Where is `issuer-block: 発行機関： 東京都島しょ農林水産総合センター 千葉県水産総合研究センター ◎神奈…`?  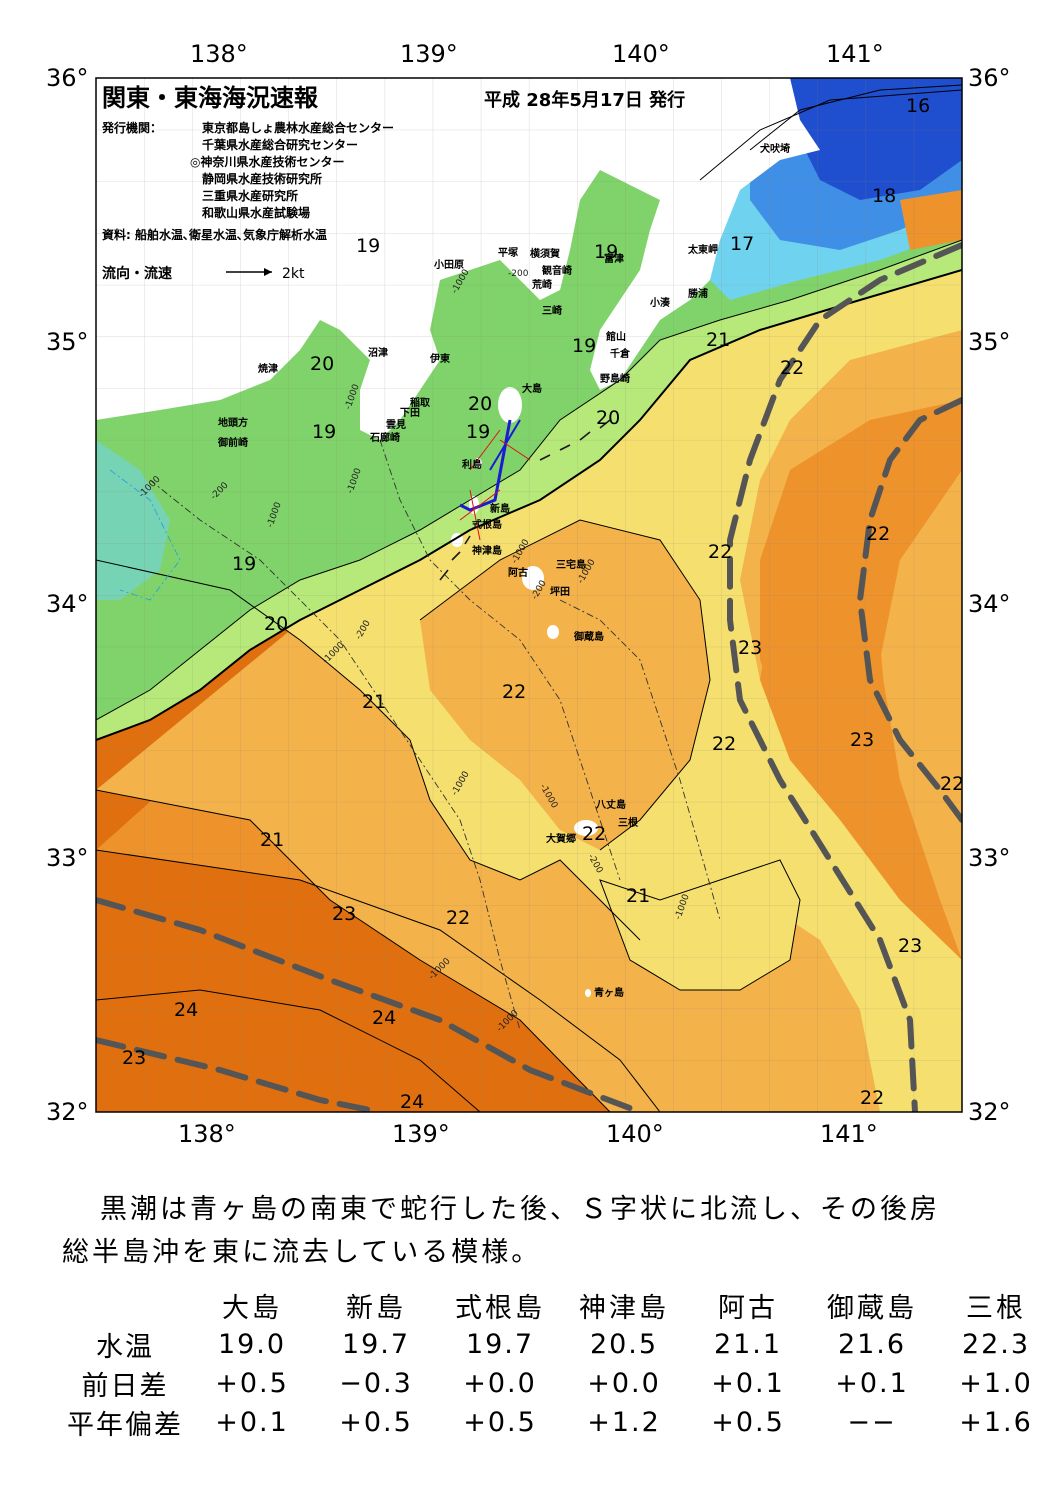
issuer-block: 発行機関： 東京都島しょ農林水産総合センター 千葉県水産総合研究センター ◎神奈… is located at coordinates (247, 181).